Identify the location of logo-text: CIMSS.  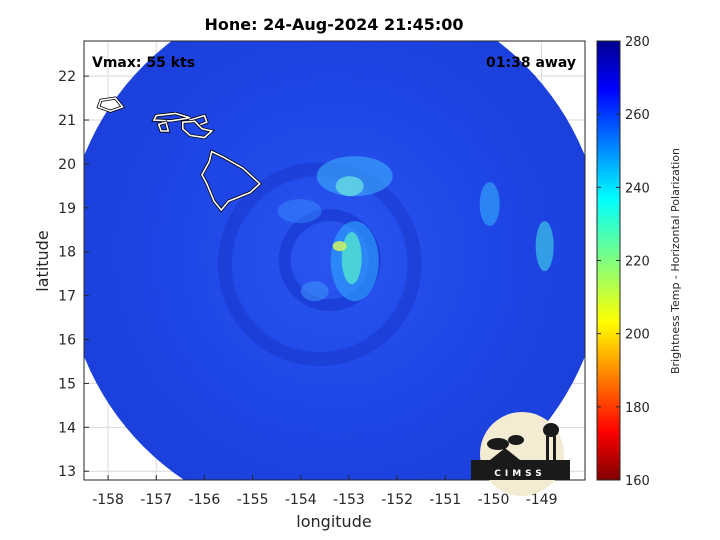
(519, 474).